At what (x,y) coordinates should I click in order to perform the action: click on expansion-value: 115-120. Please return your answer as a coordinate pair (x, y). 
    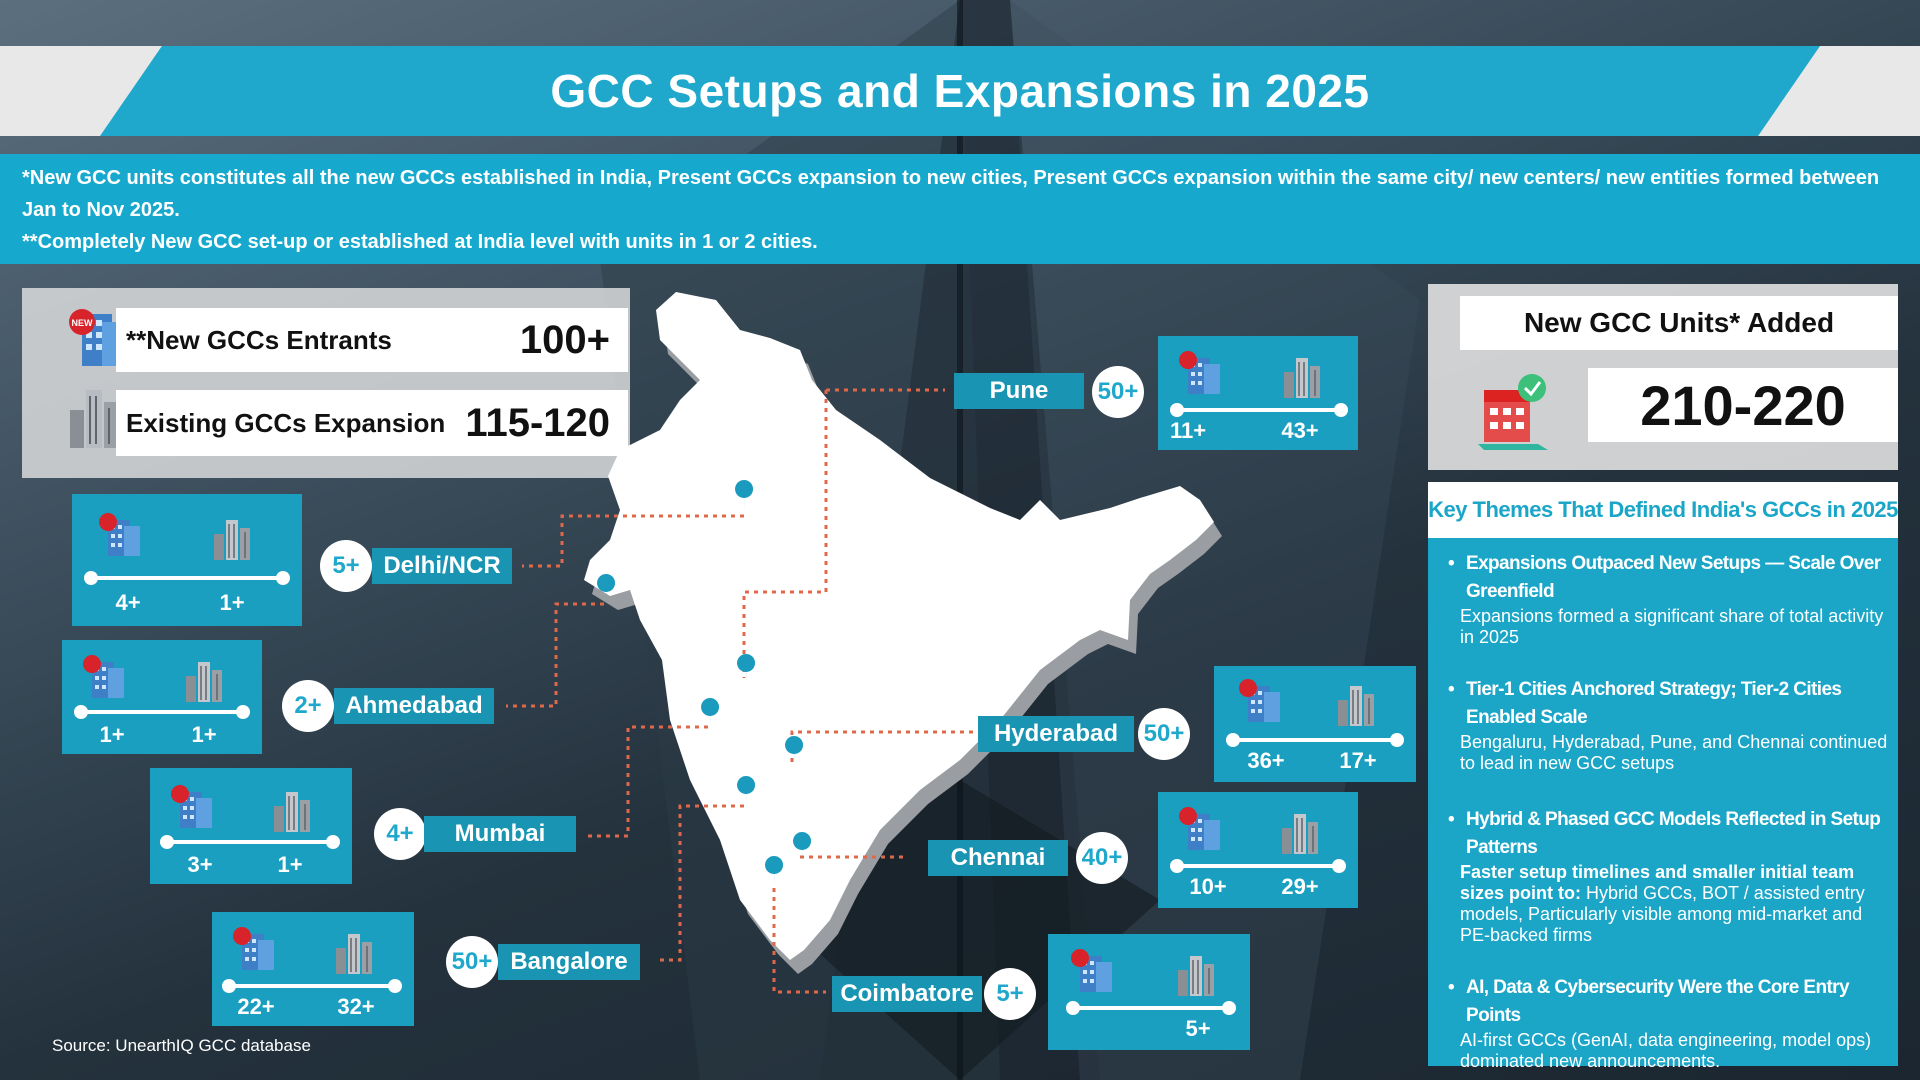
    Looking at the image, I should click on (537, 422).